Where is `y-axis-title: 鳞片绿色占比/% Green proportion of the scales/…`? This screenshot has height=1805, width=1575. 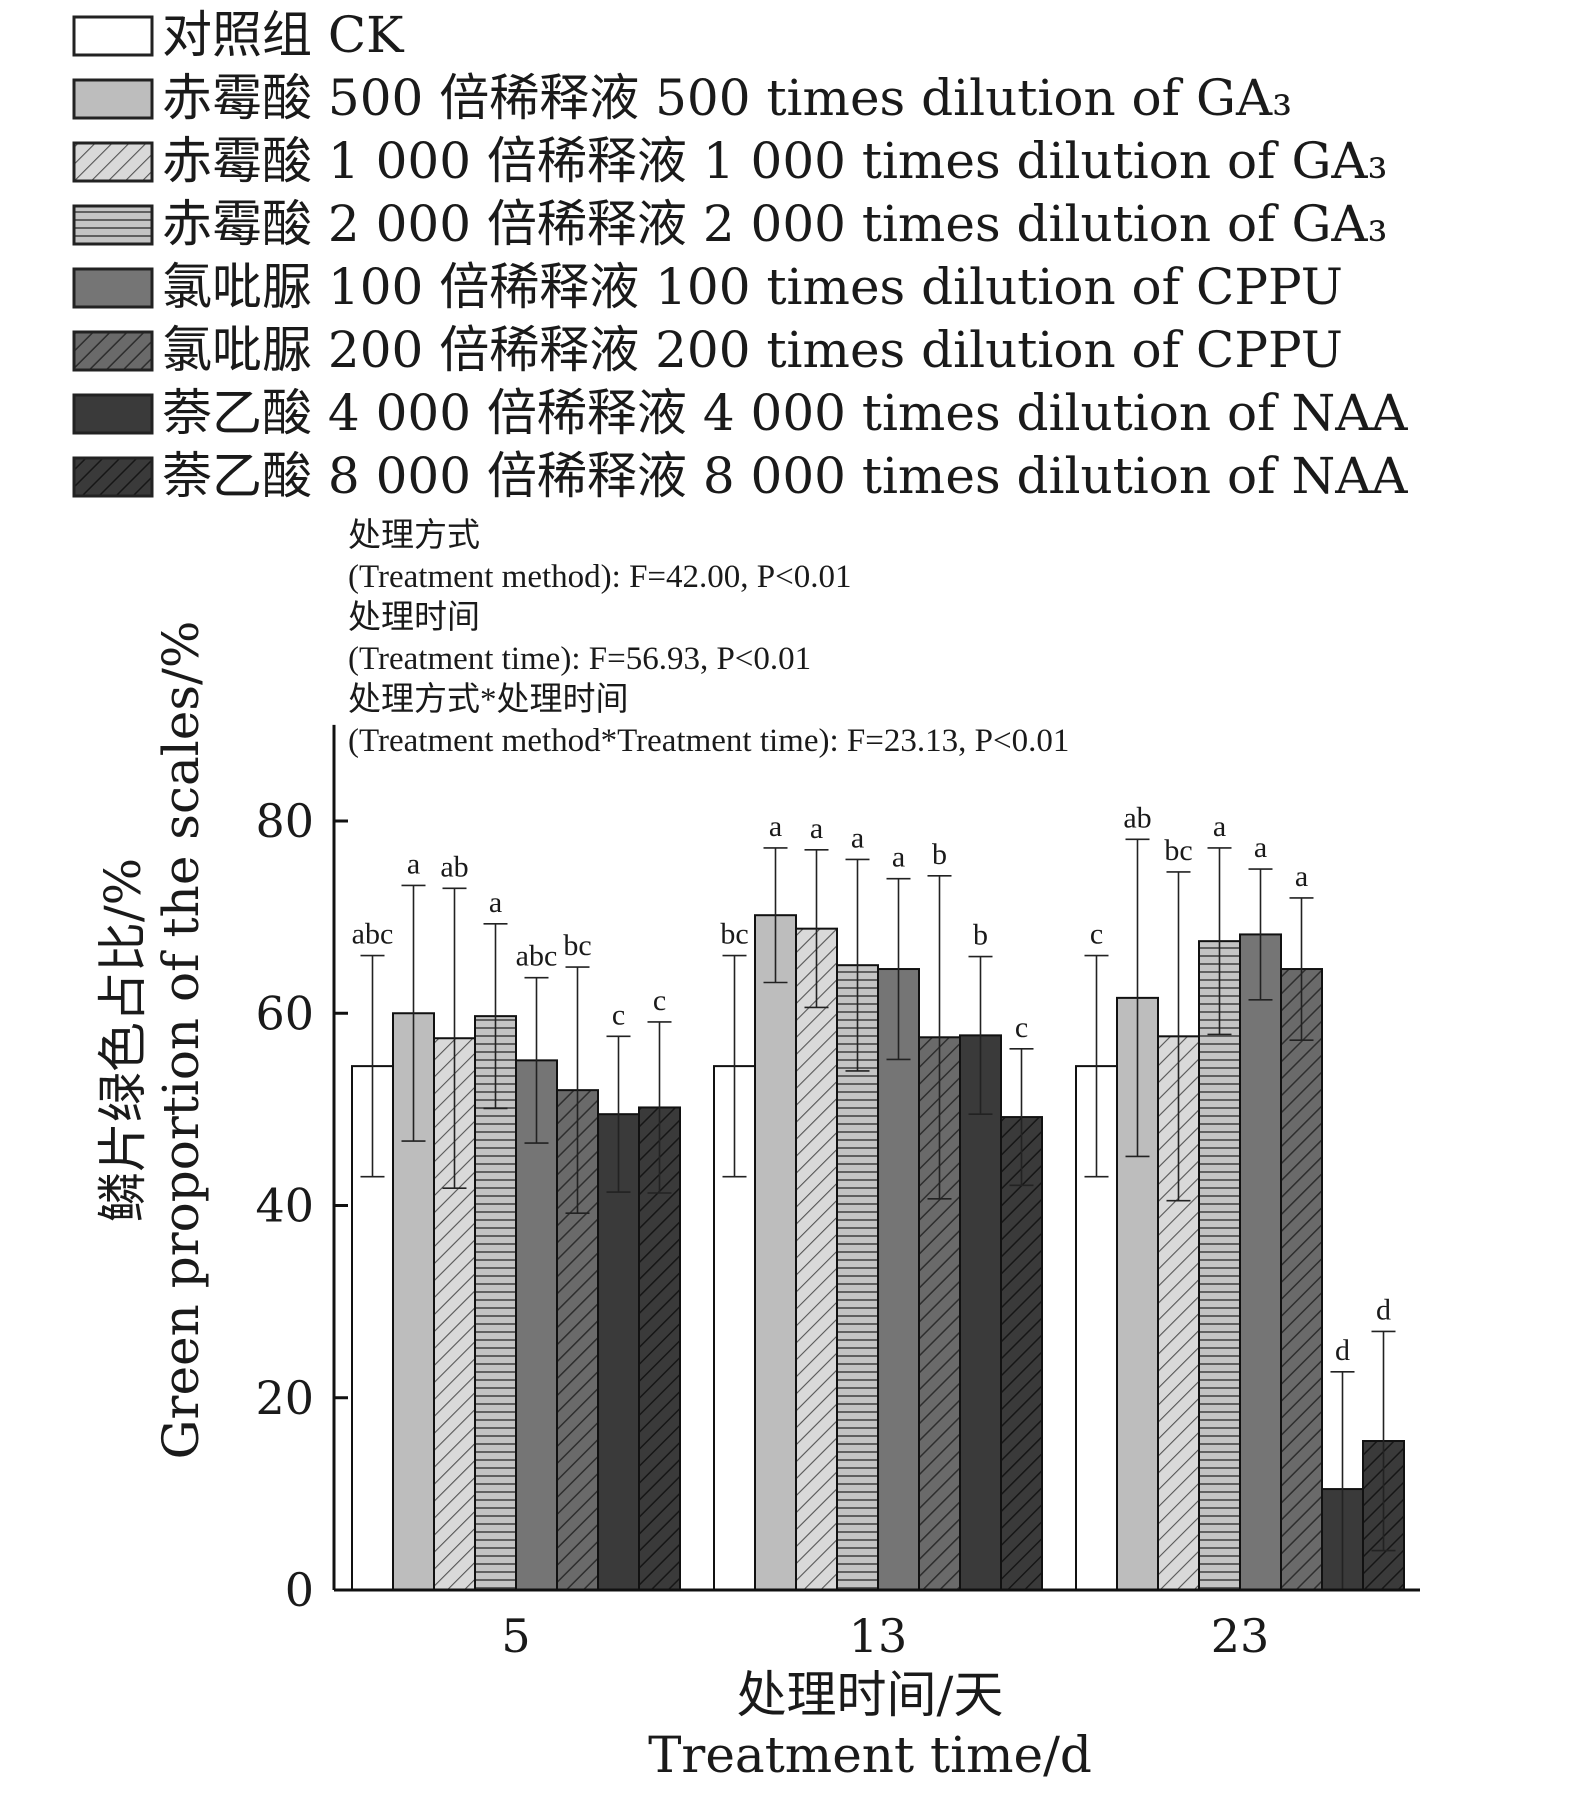
y-axis-title: 鳞片绿色占比/% Green proportion of the scales/… is located at coordinates (152, 1040).